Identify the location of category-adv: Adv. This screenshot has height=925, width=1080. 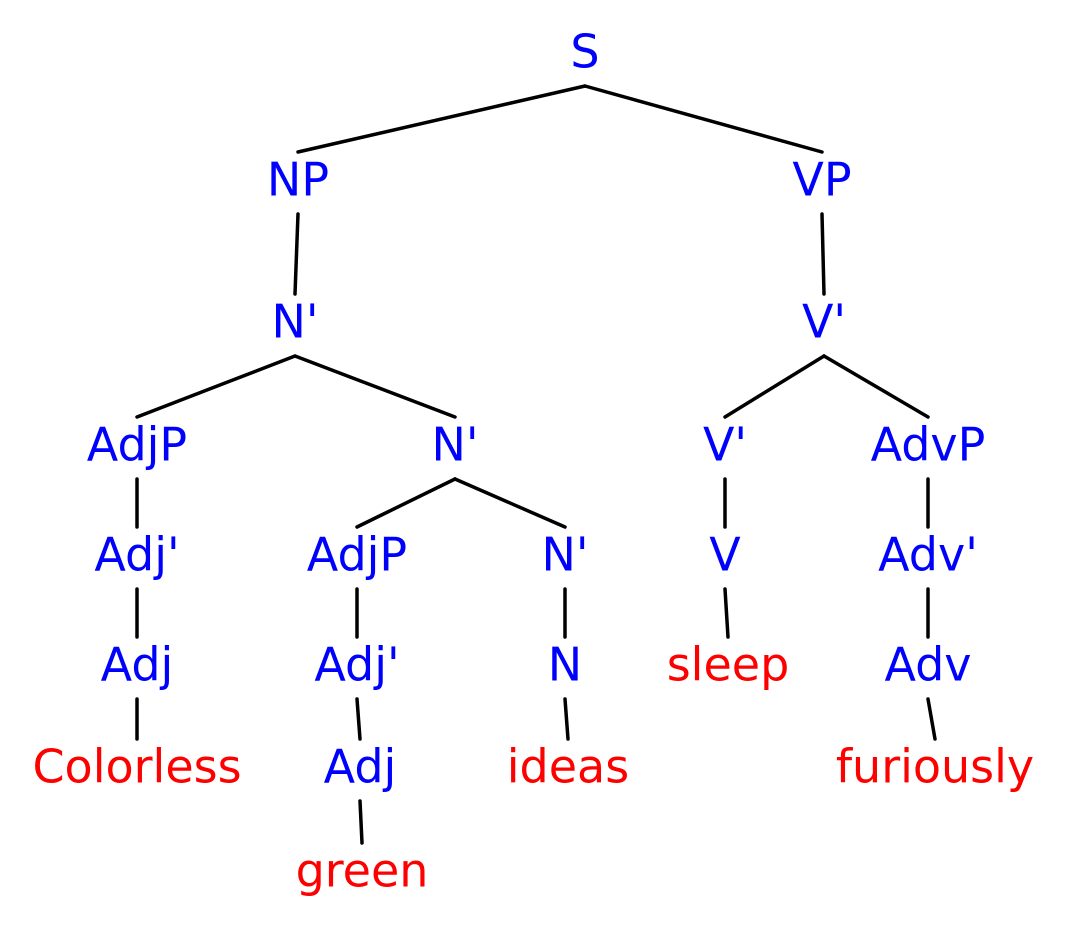
(927, 665).